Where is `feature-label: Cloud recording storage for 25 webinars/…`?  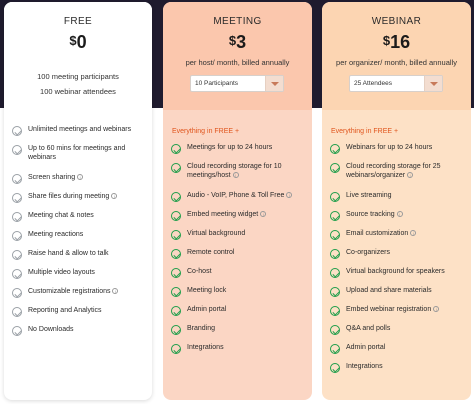 feature-label: Cloud recording storage for 25 webinars/… is located at coordinates (393, 171).